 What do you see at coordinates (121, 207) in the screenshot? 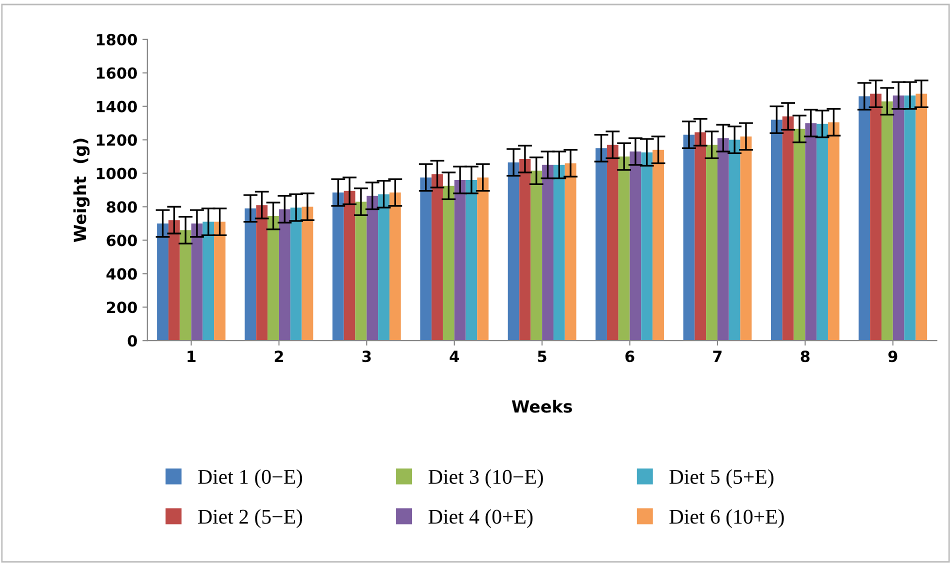
I see `y-tick-label: 800` at bounding box center [121, 207].